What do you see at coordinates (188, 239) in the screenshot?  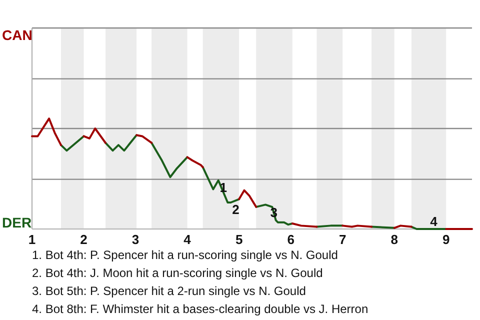 I see `x-tick-label: 4` at bounding box center [188, 239].